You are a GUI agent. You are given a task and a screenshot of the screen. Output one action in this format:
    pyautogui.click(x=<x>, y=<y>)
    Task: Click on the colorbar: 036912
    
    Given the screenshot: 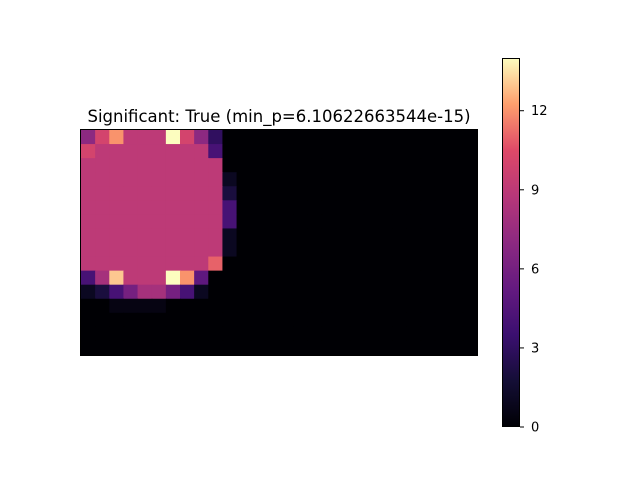 What is the action you would take?
    pyautogui.click(x=525, y=247)
    